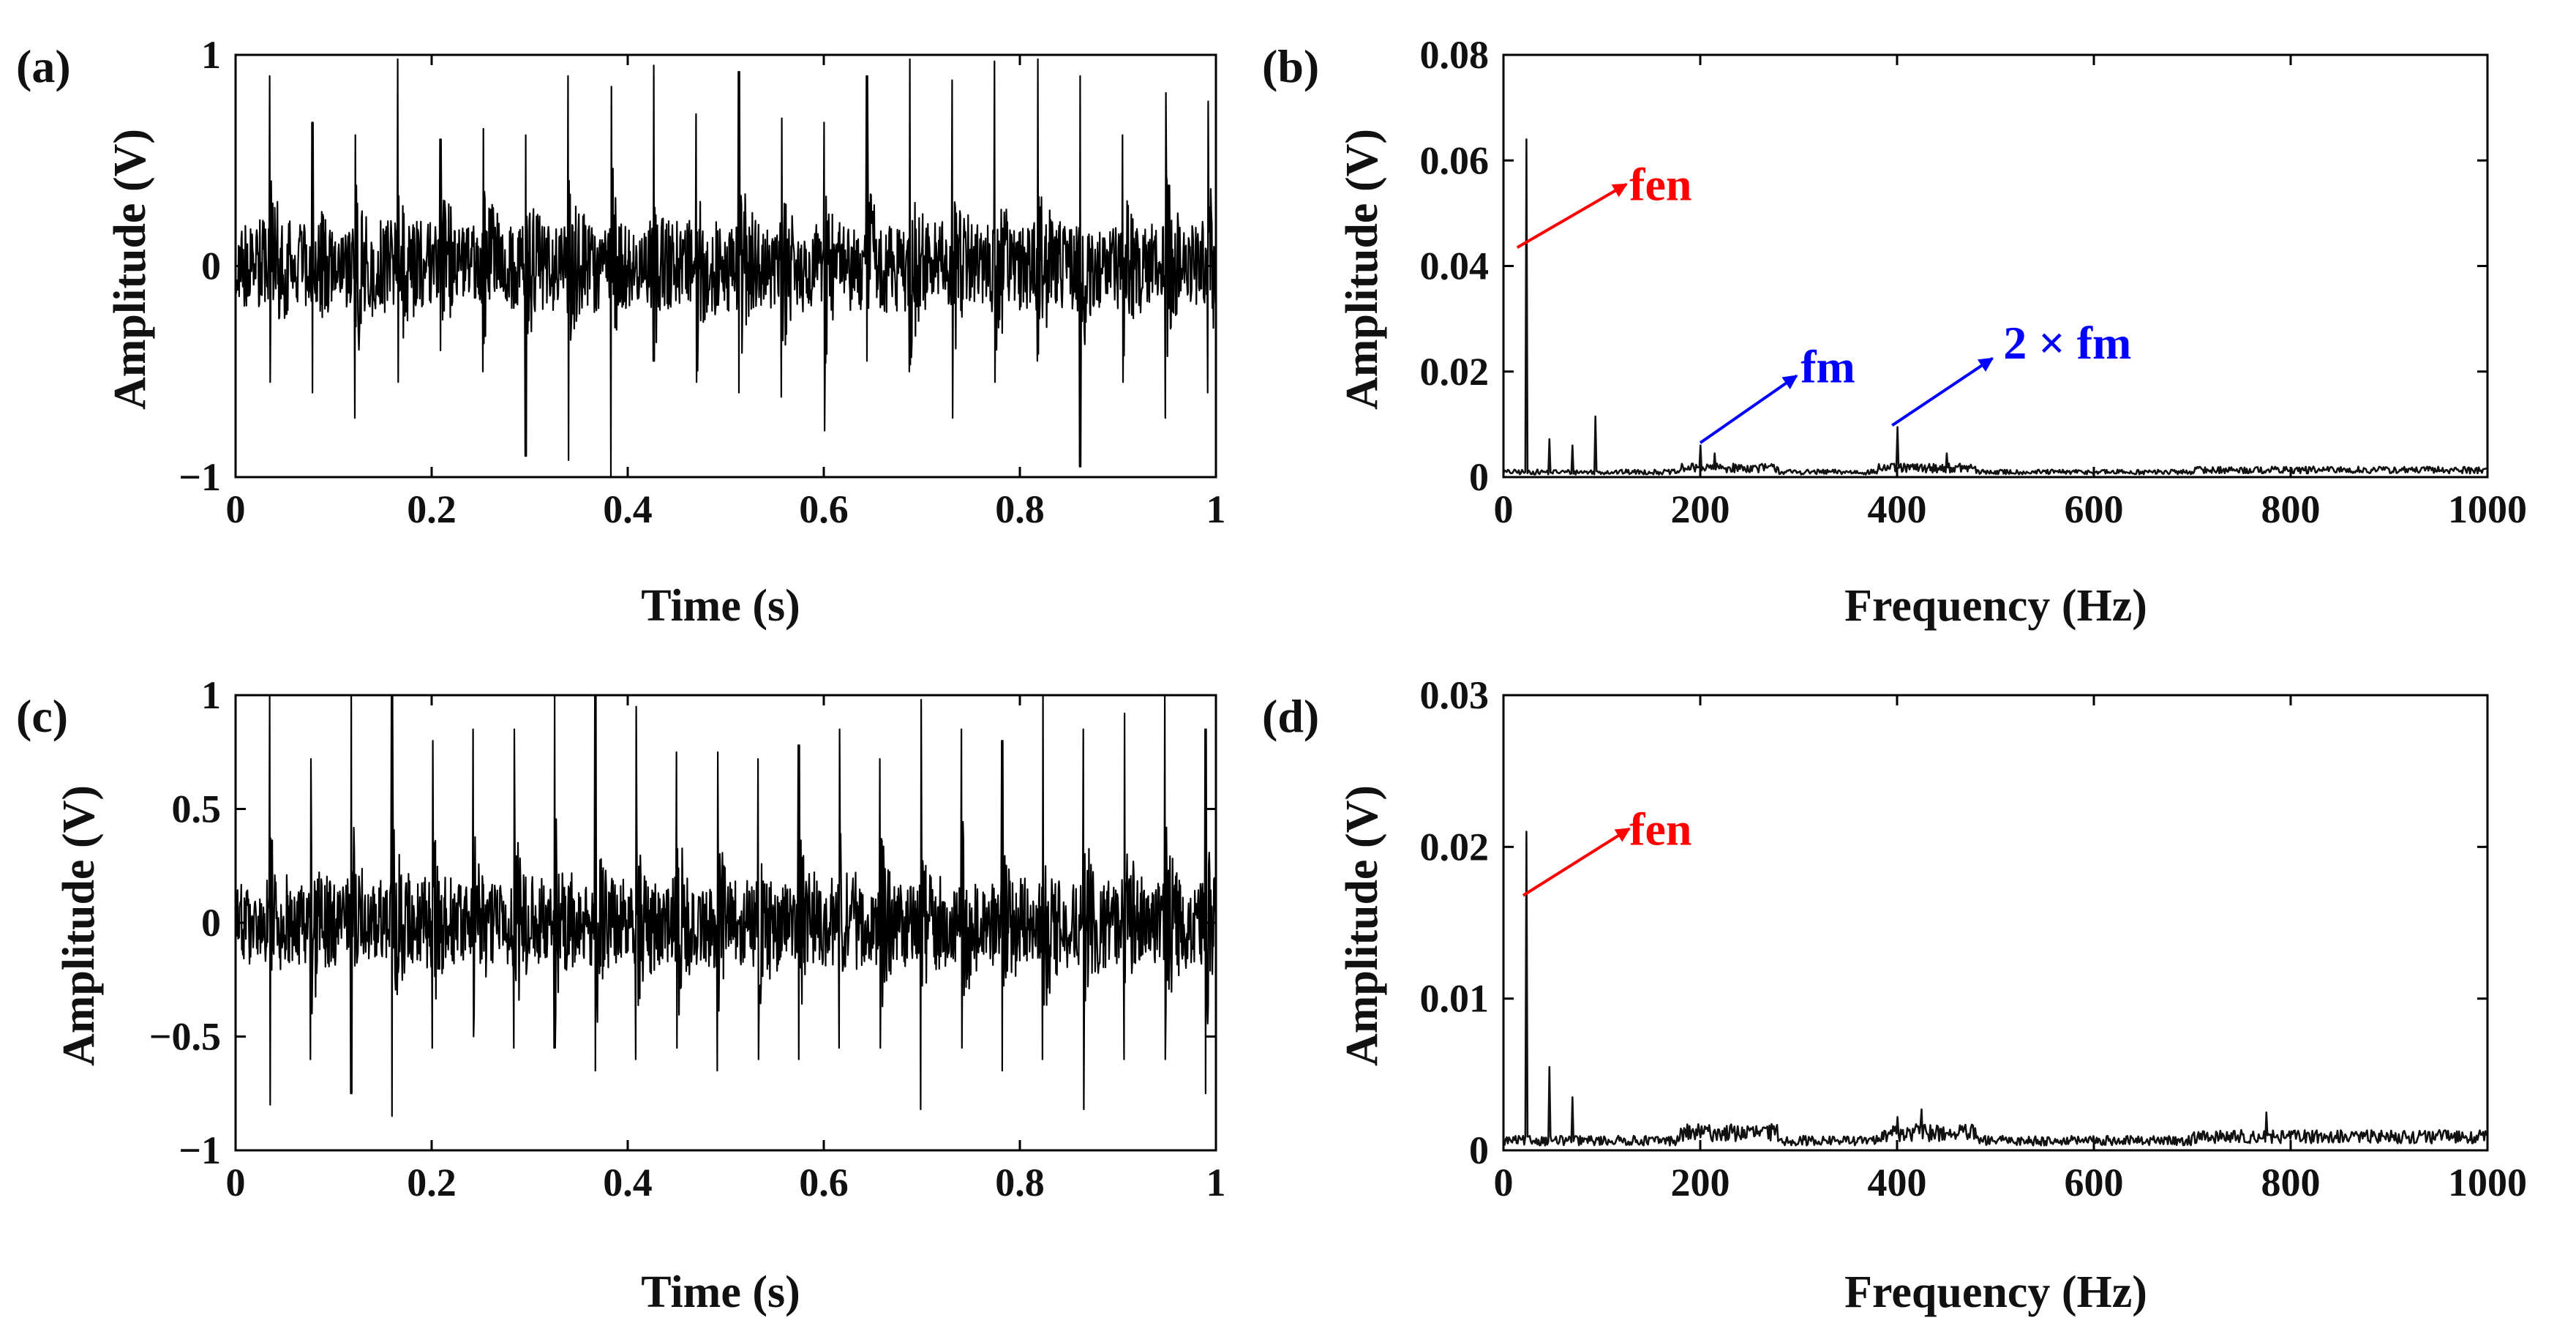 Image resolution: width=2576 pixels, height=1334 pixels. I want to click on ytick-label: 0.04, so click(1455, 266).